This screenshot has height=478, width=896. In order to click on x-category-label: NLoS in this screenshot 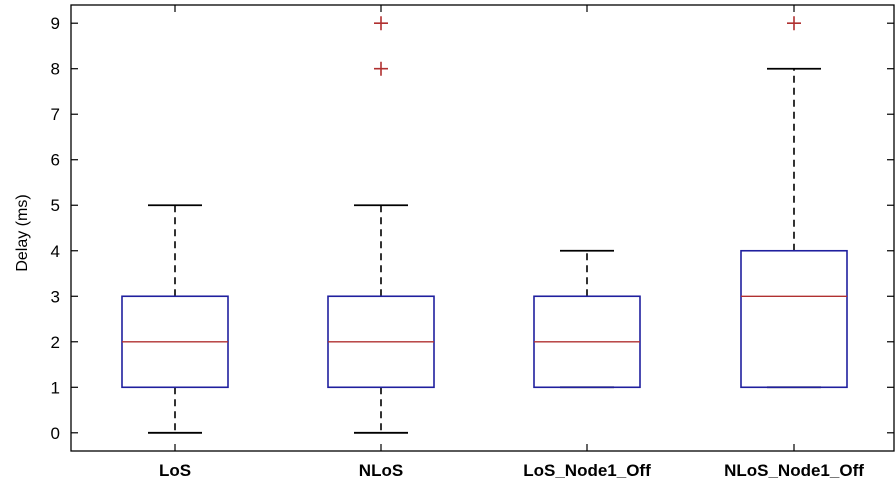, I will do `click(381, 469)`.